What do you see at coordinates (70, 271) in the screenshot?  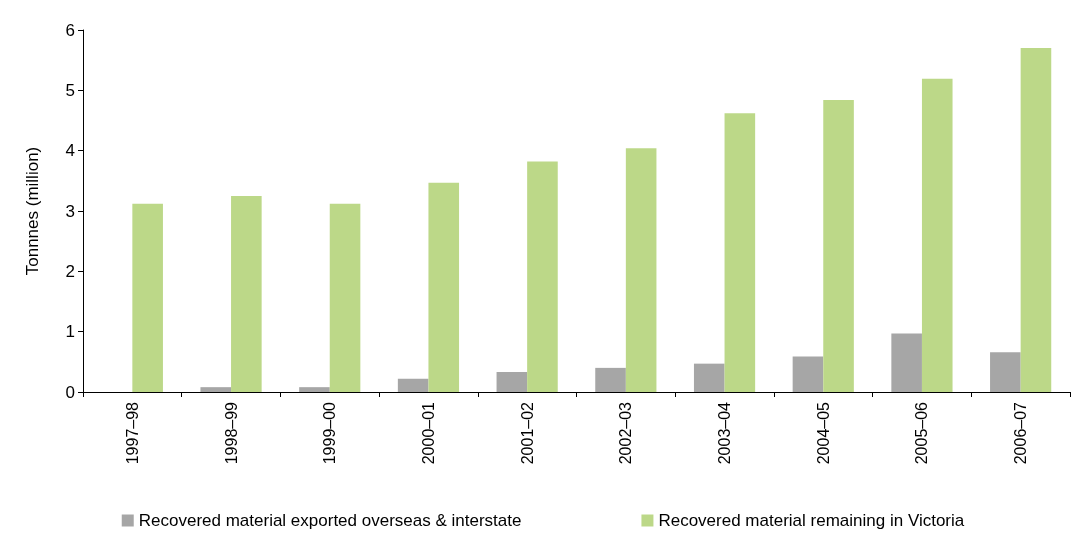 I see `y-tick-label: 2` at bounding box center [70, 271].